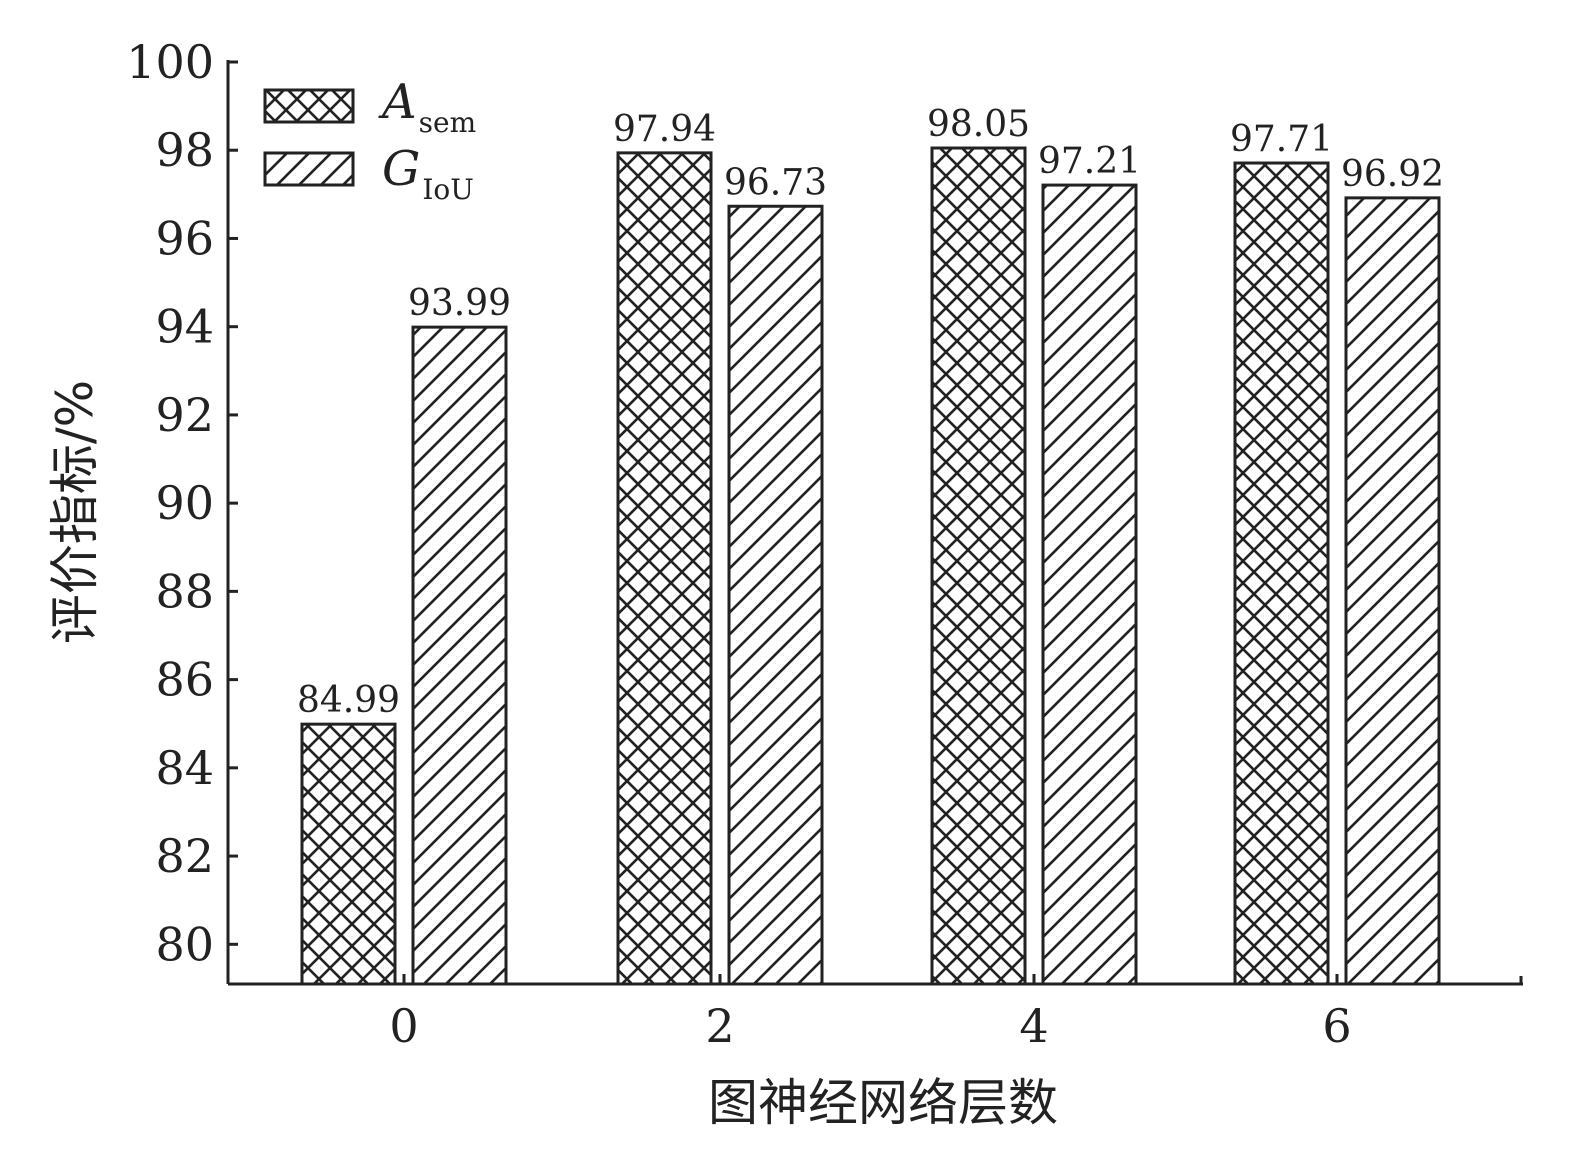 Image resolution: width=1592 pixels, height=1159 pixels. Describe the element at coordinates (664, 129) in the screenshot. I see `value-label: 97.94` at that location.